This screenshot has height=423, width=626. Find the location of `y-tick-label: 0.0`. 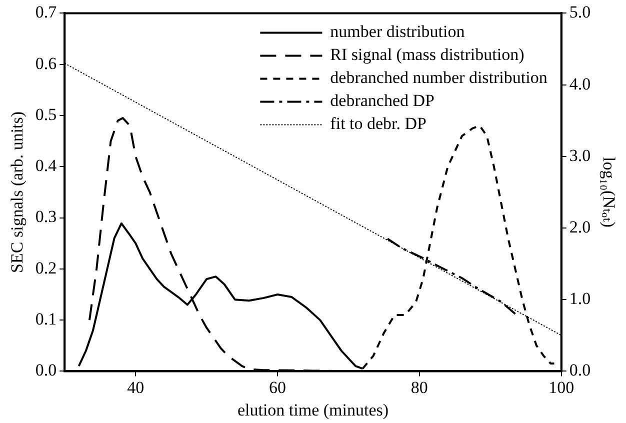

y-tick-label: 0.0 is located at coordinates (46, 370).